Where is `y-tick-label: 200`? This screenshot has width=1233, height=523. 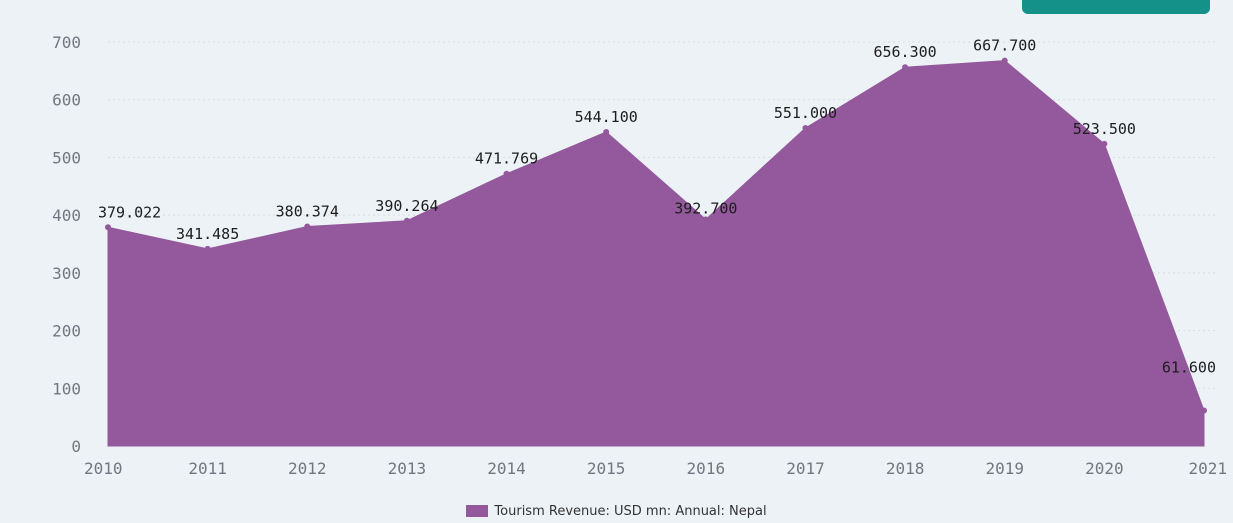 y-tick-label: 200 is located at coordinates (66, 331).